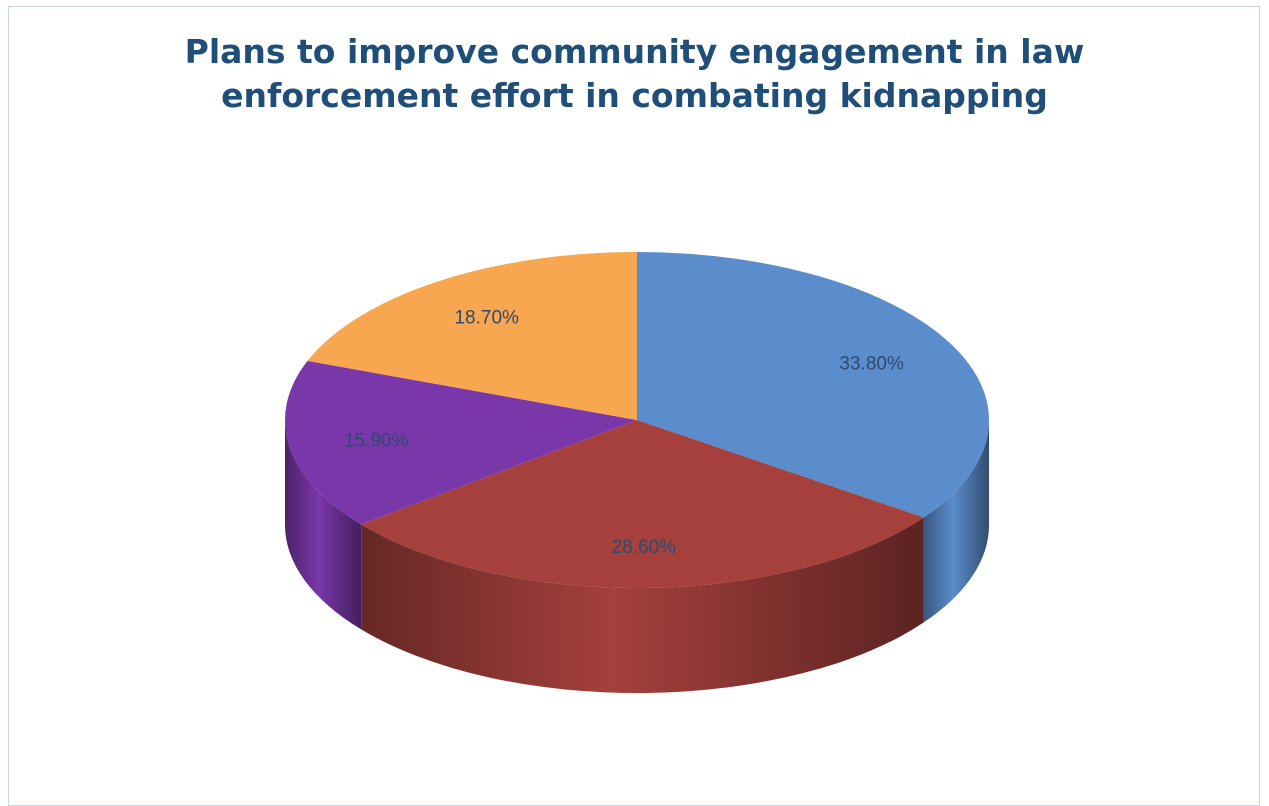  I want to click on slice-label-3: 18.70%, so click(486, 317).